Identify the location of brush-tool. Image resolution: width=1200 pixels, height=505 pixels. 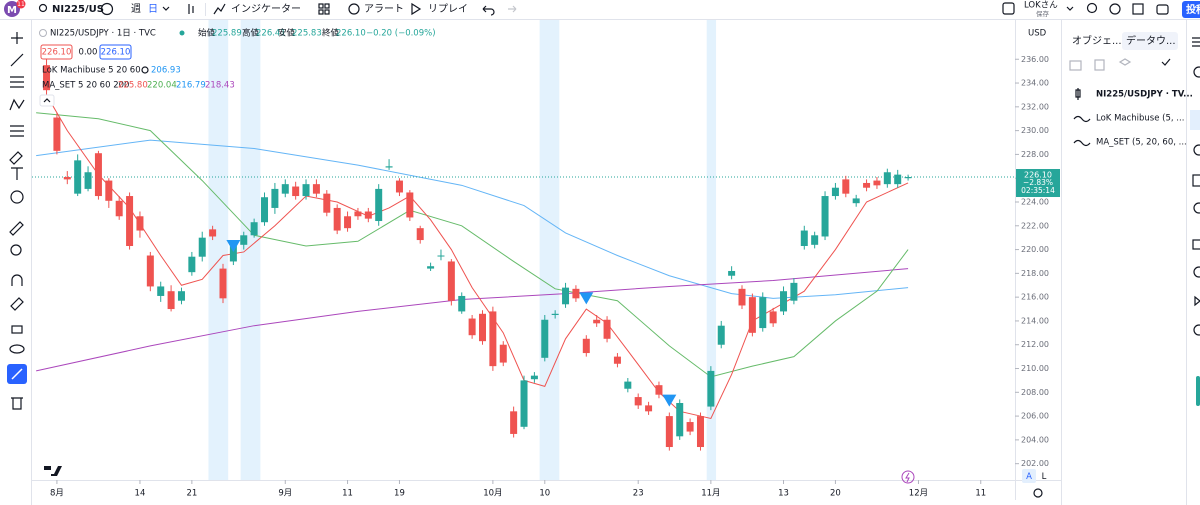
(16, 158).